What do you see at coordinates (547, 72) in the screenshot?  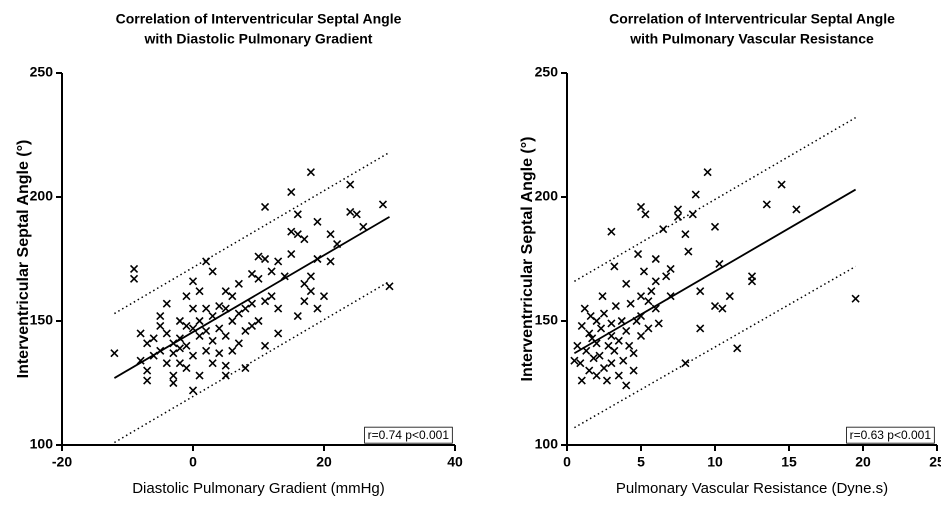 I see `y-tick-label: 250` at bounding box center [547, 72].